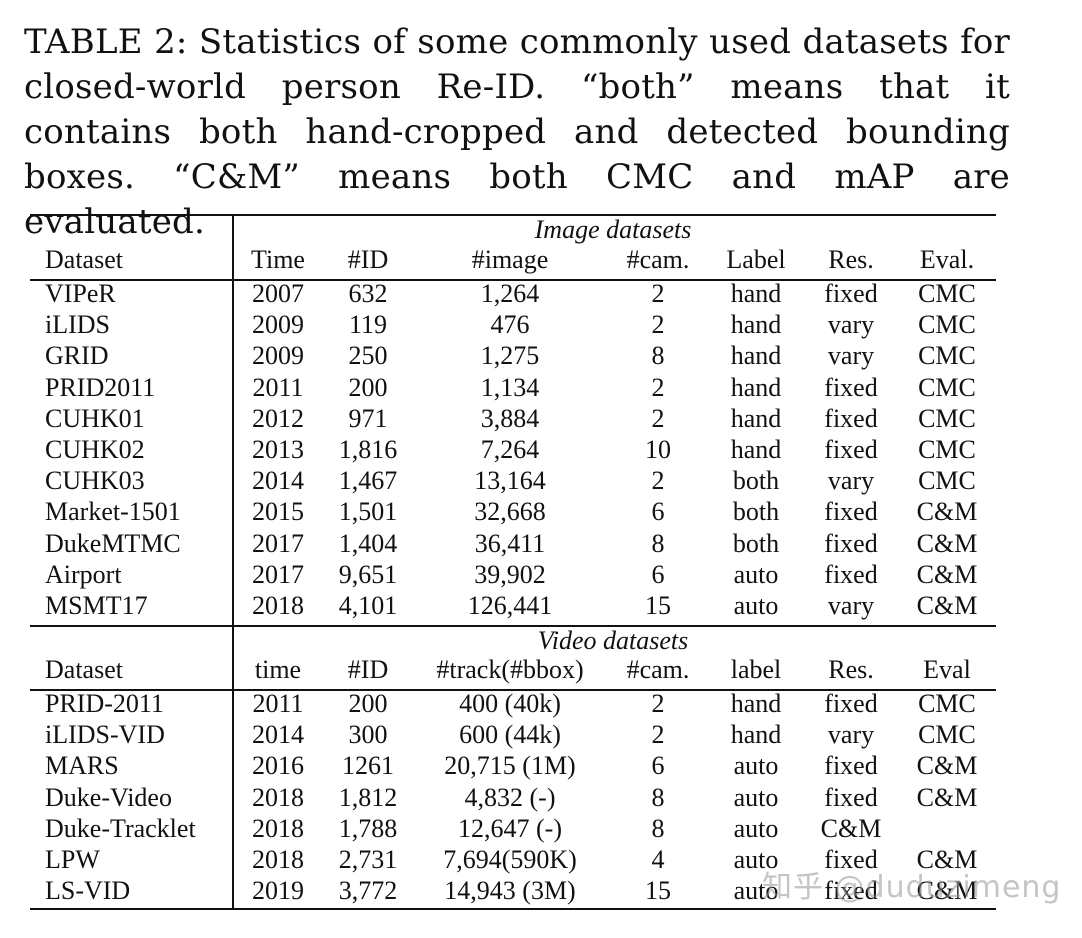  What do you see at coordinates (368, 574) in the screenshot?
I see `table-cell: 9,651` at bounding box center [368, 574].